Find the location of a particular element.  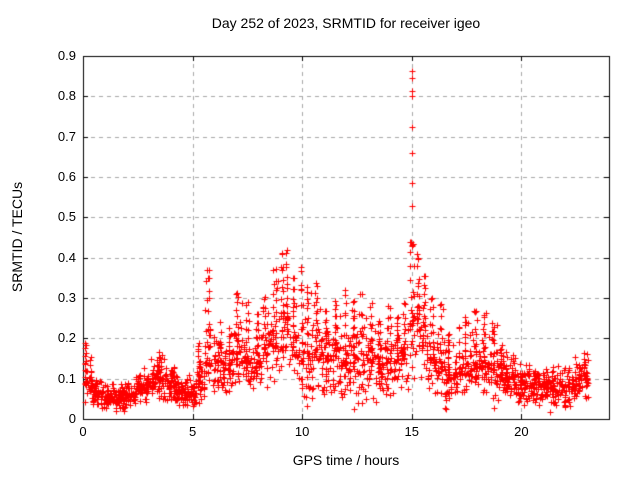

y-tick-label: 0.3 is located at coordinates (66, 297).